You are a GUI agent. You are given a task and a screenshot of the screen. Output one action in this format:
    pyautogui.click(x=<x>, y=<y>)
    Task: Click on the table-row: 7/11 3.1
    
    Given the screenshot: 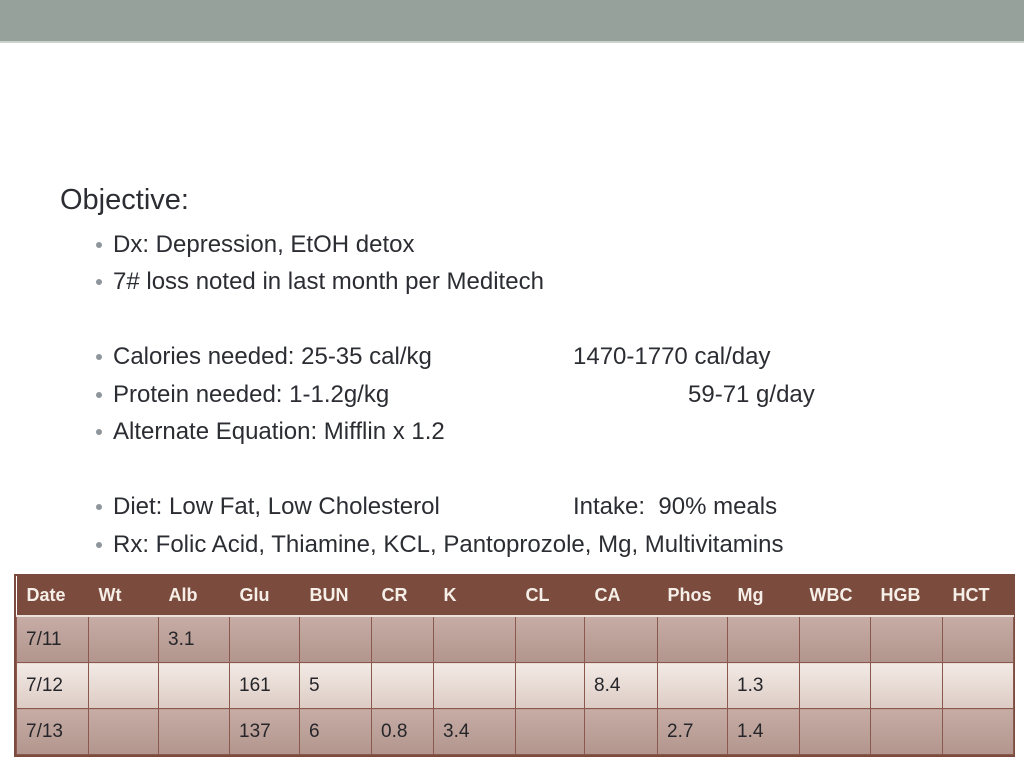 What is the action you would take?
    pyautogui.click(x=515, y=639)
    